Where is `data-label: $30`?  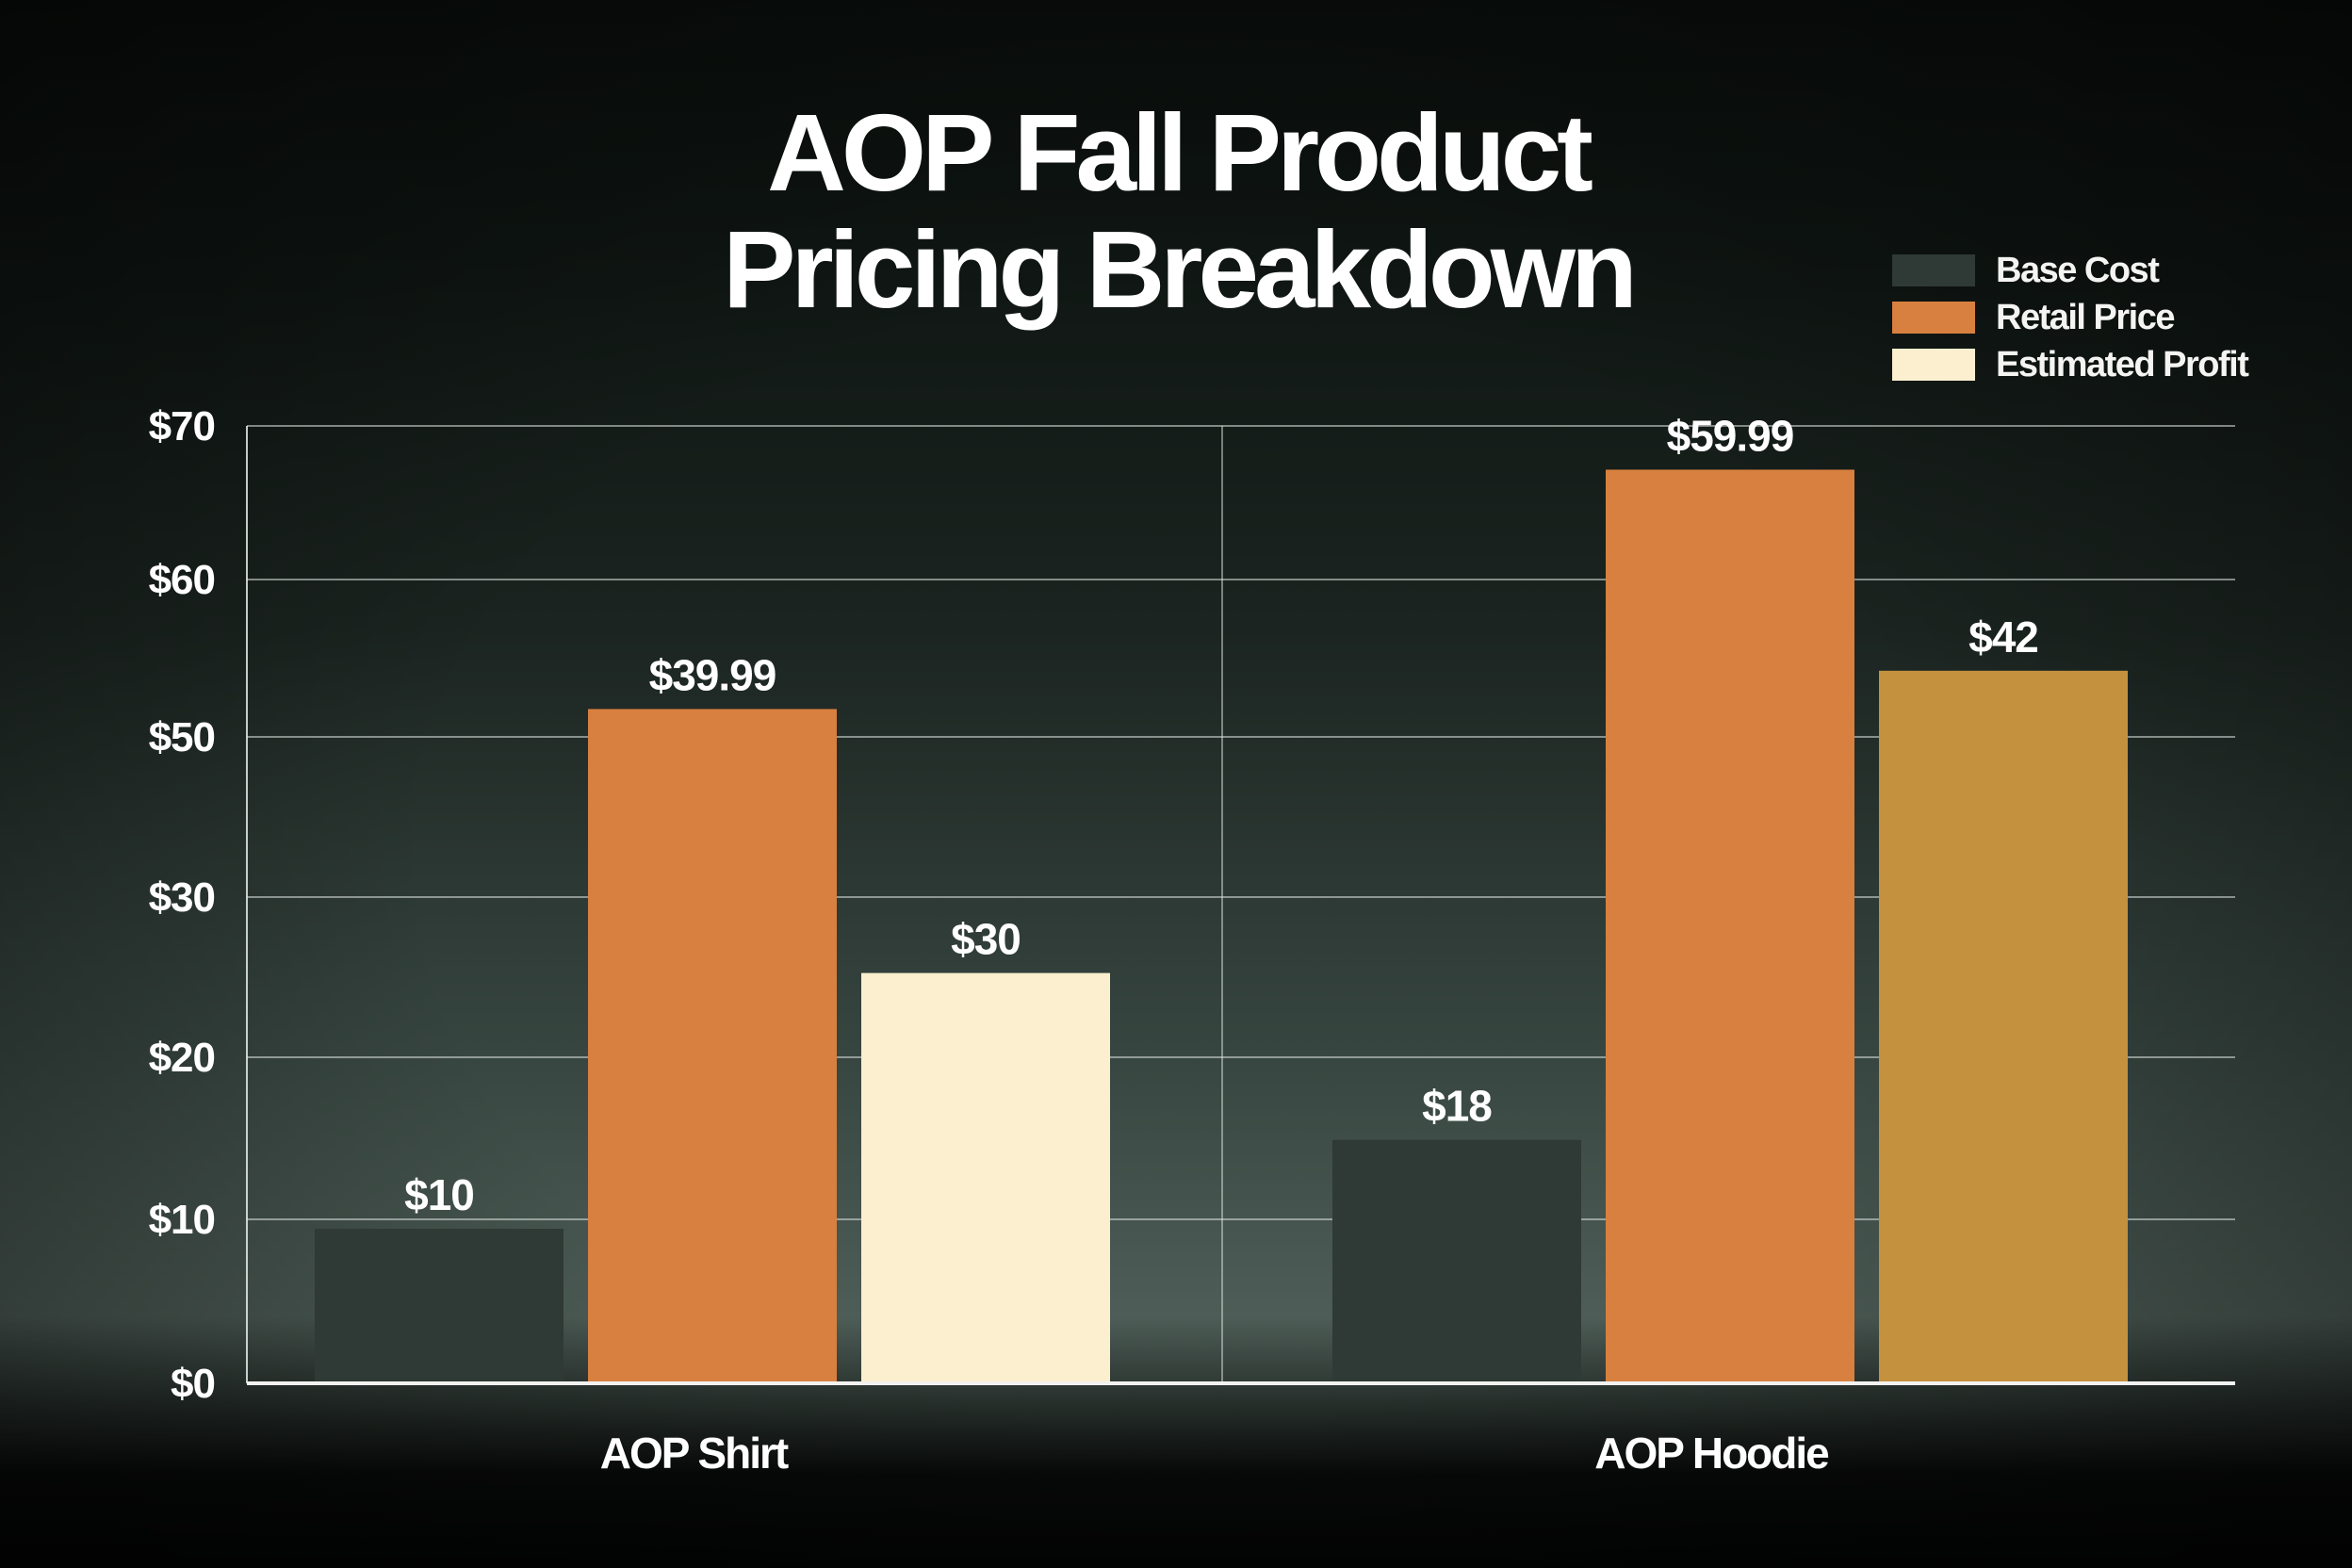
data-label: $30 is located at coordinates (986, 940).